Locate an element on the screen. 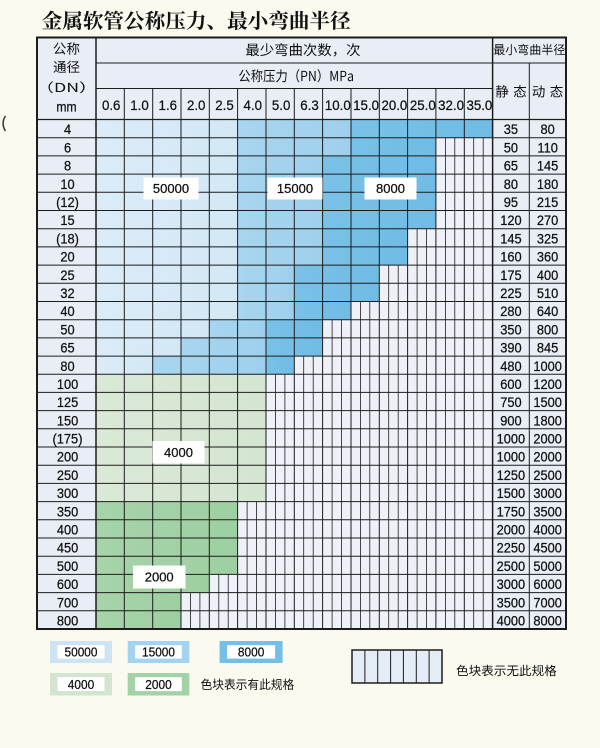 This screenshot has width=600, height=748. svg-text: 110 is located at coordinates (547, 147).